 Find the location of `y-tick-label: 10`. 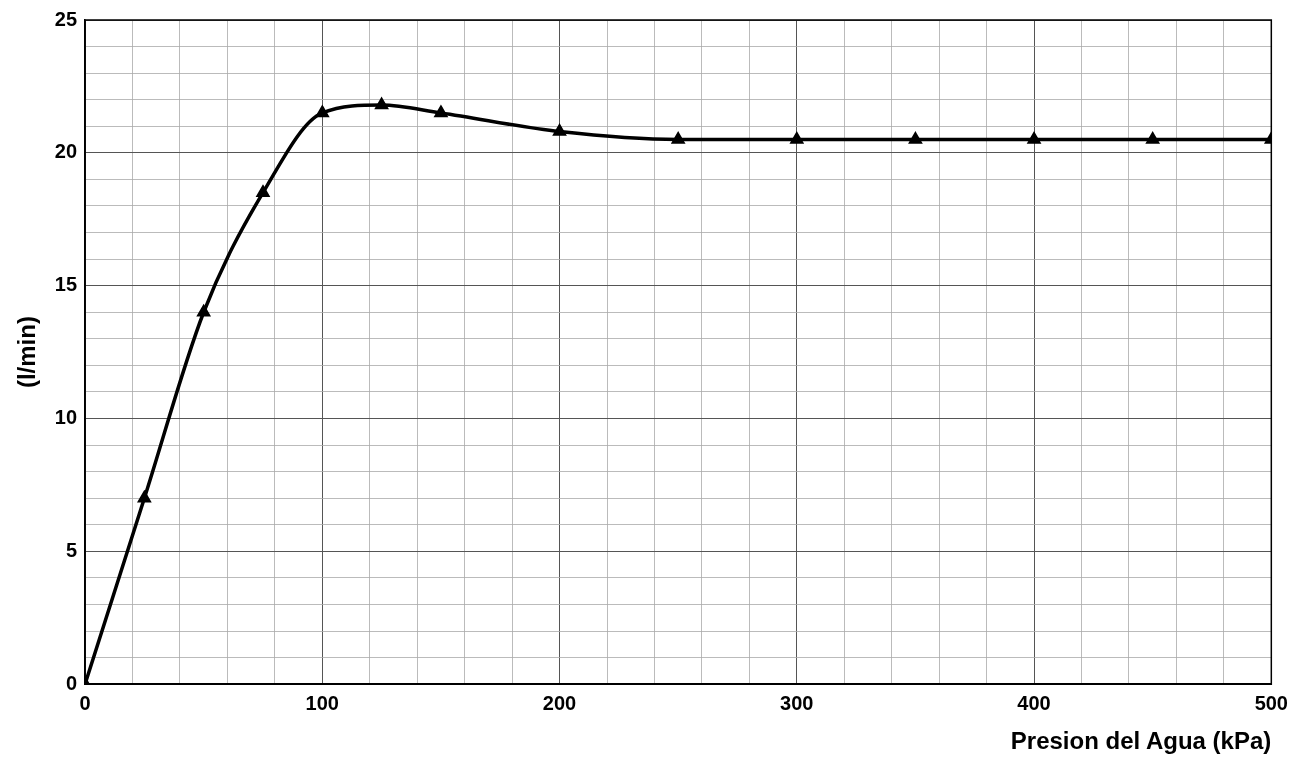

y-tick-label: 10 is located at coordinates (66, 417).